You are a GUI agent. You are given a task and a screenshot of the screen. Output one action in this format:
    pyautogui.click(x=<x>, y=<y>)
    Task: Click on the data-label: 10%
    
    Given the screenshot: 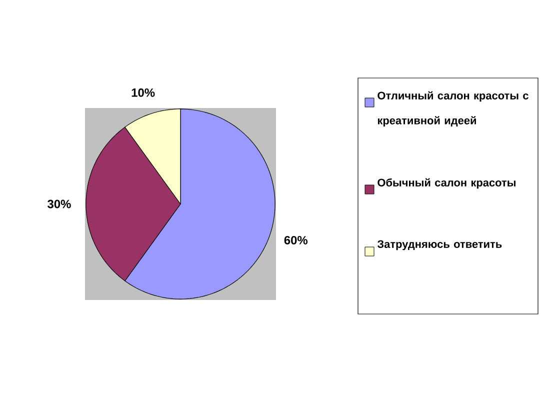 What is the action you would take?
    pyautogui.click(x=143, y=92)
    